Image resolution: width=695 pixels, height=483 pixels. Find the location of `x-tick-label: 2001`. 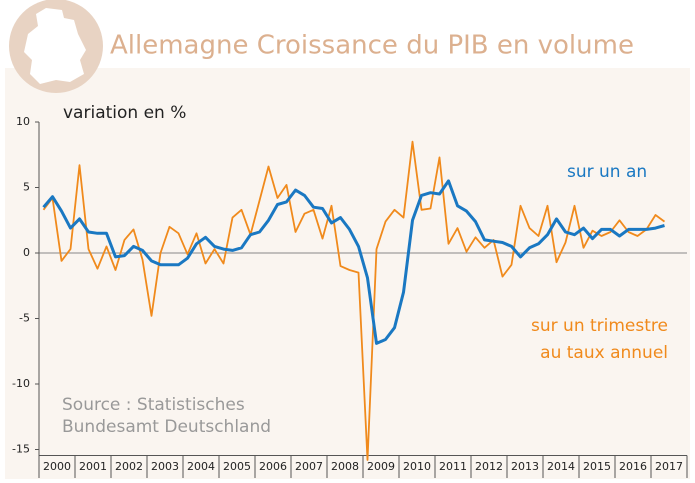

x-tick-label: 2001 is located at coordinates (93, 466).